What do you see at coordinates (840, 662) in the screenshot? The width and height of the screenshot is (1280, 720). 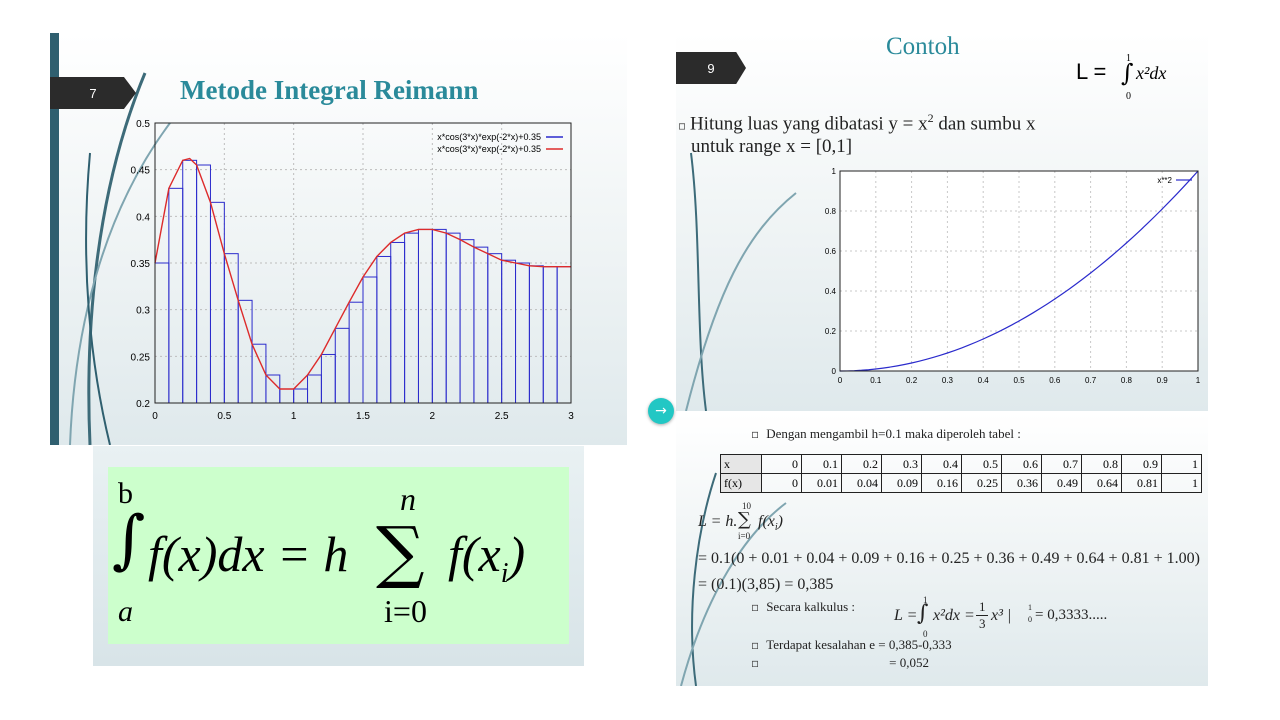 I see `error-value-line: ▫ = 0,052` at bounding box center [840, 662].